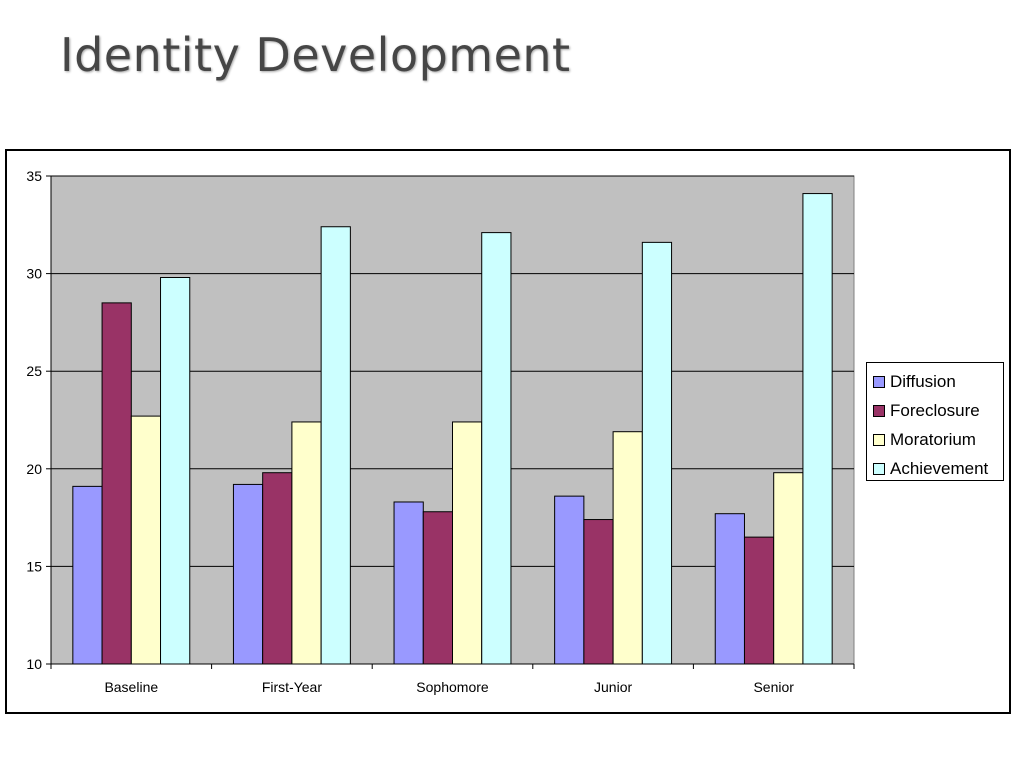  I want to click on x-tick-label: Baseline, so click(131, 687).